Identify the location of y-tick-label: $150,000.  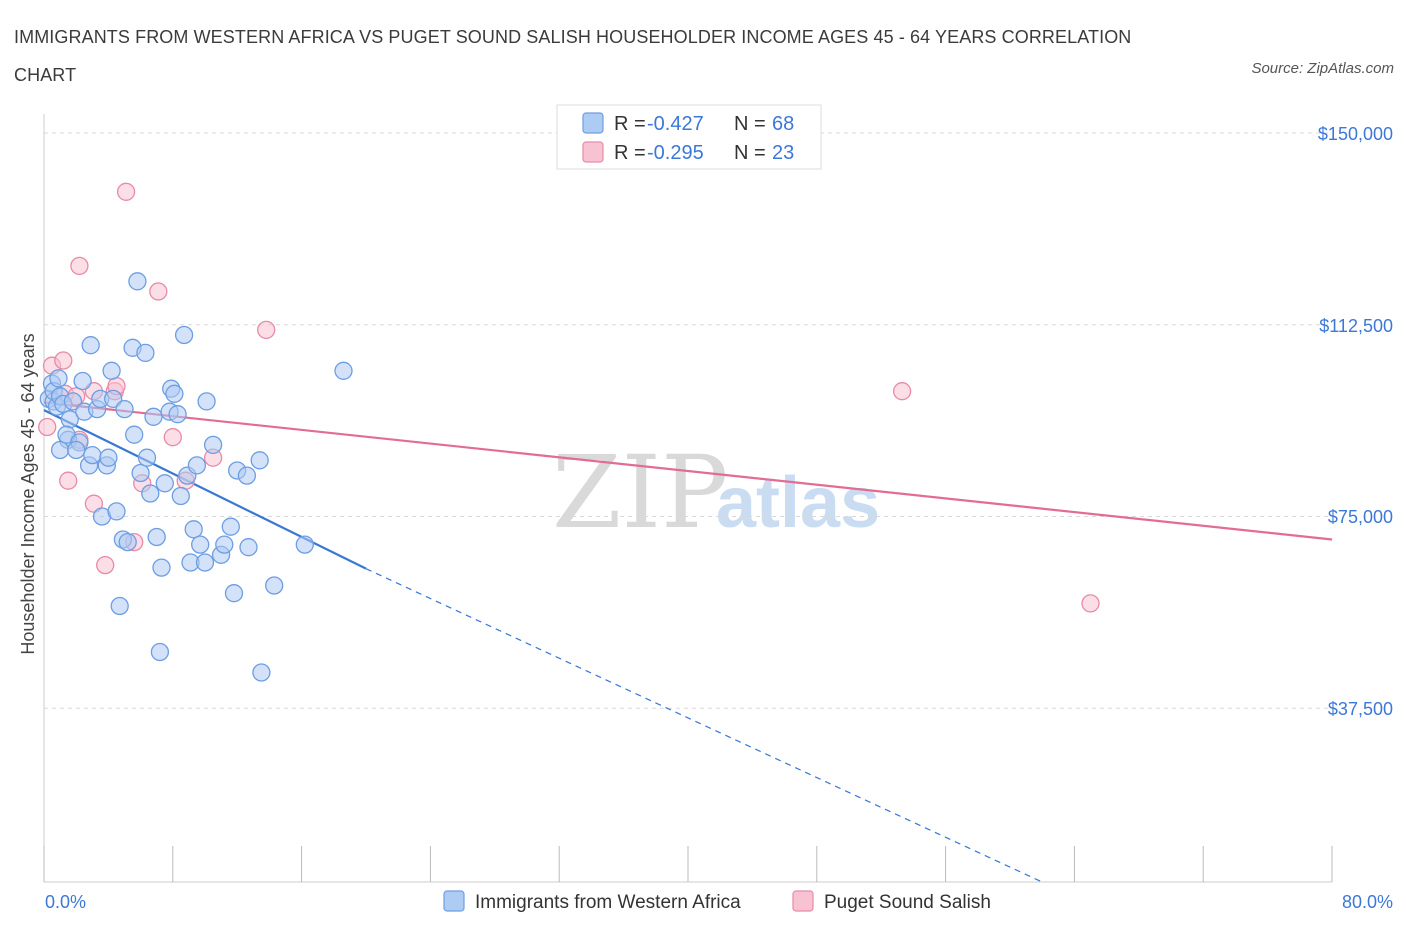
(1355, 134).